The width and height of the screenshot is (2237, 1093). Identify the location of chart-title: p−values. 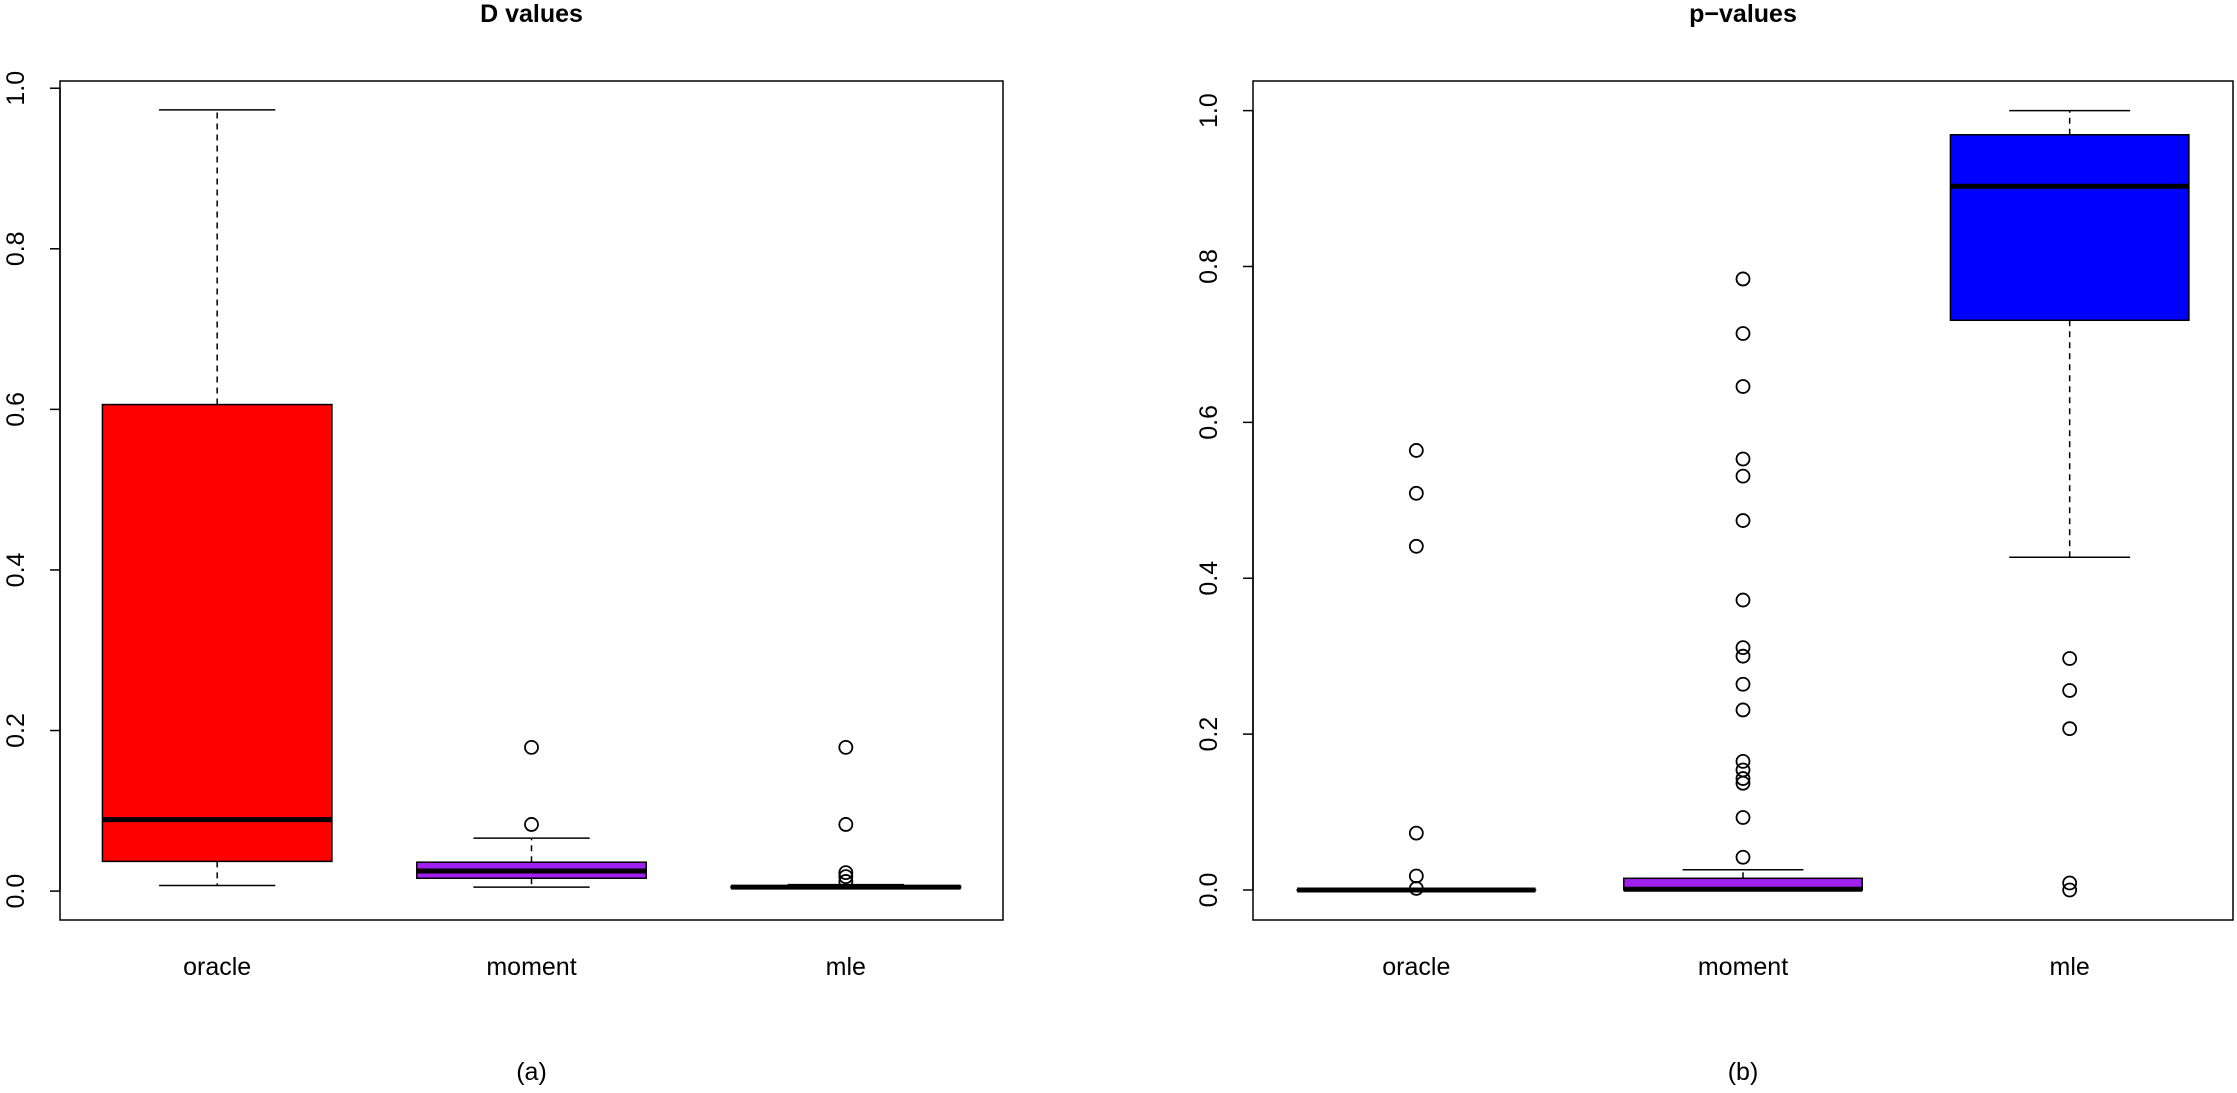
(1743, 14).